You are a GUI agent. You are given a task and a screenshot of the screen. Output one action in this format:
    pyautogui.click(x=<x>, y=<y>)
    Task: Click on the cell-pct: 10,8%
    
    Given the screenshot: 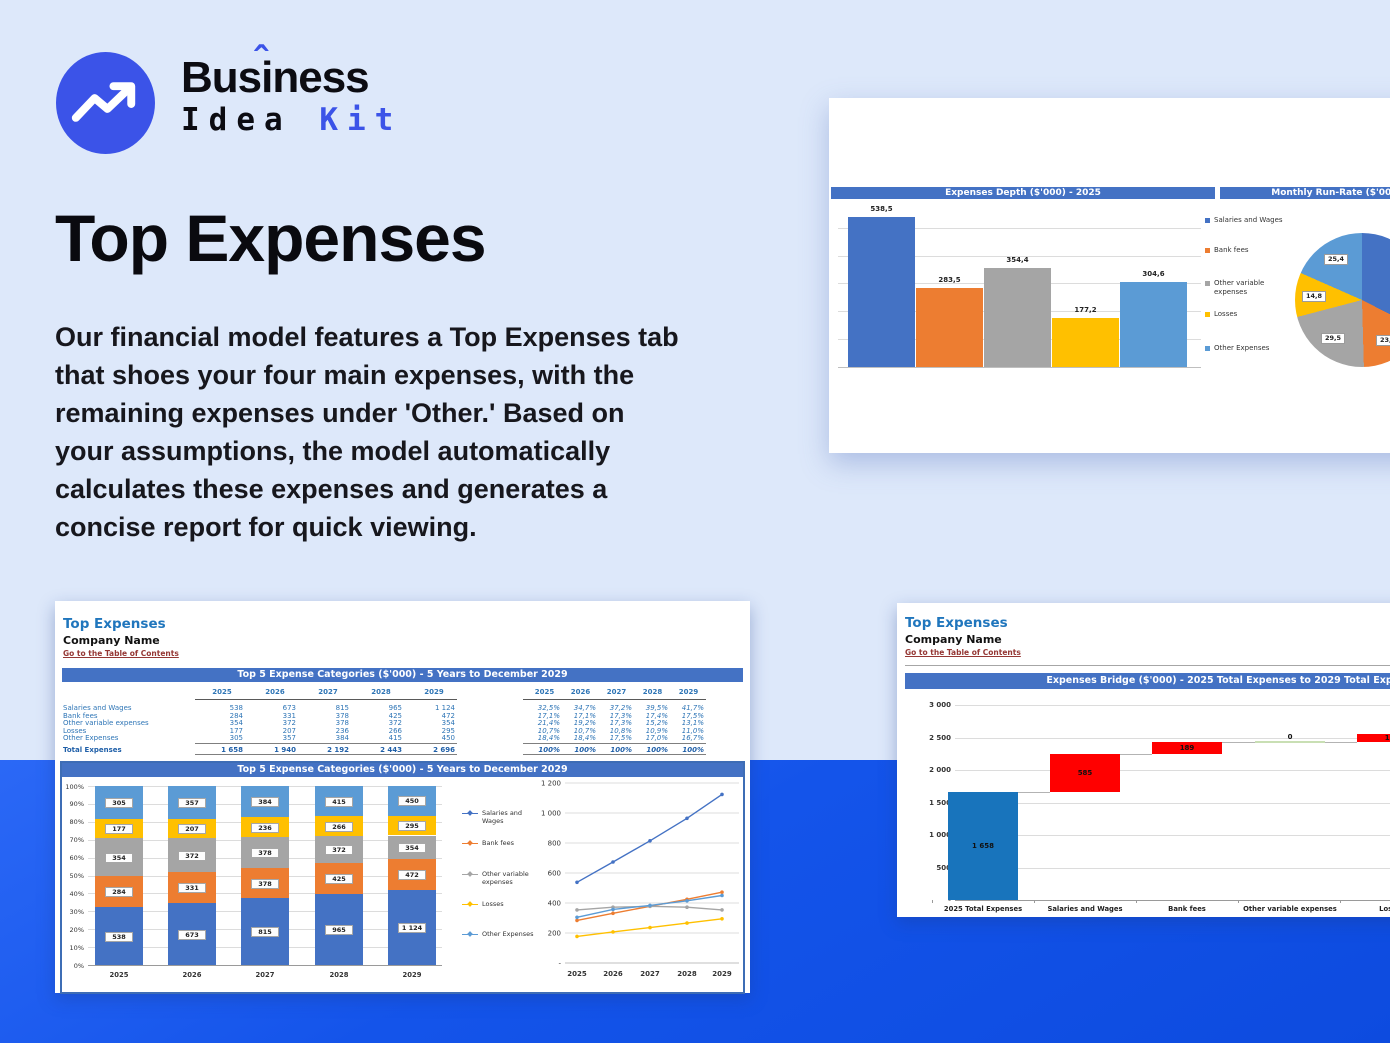 What is the action you would take?
    pyautogui.click(x=620, y=730)
    